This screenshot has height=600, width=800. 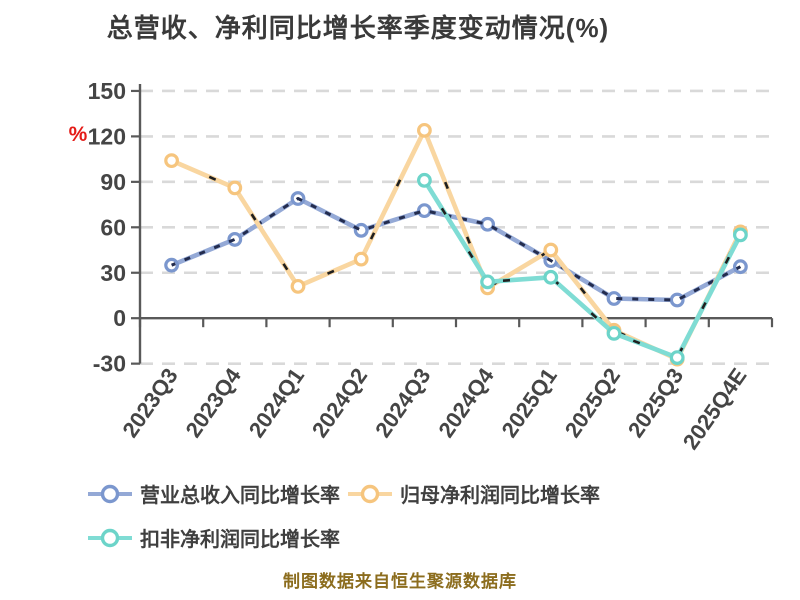 I want to click on svg-text: 30, so click(x=113, y=273).